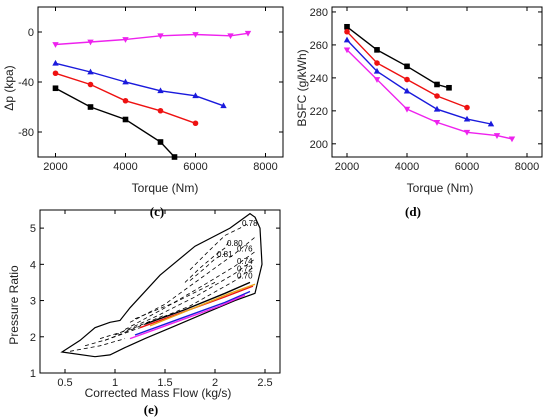  Describe the element at coordinates (165, 188) in the screenshot. I see `panel-c-xlabel: Torque (Nm)` at that location.